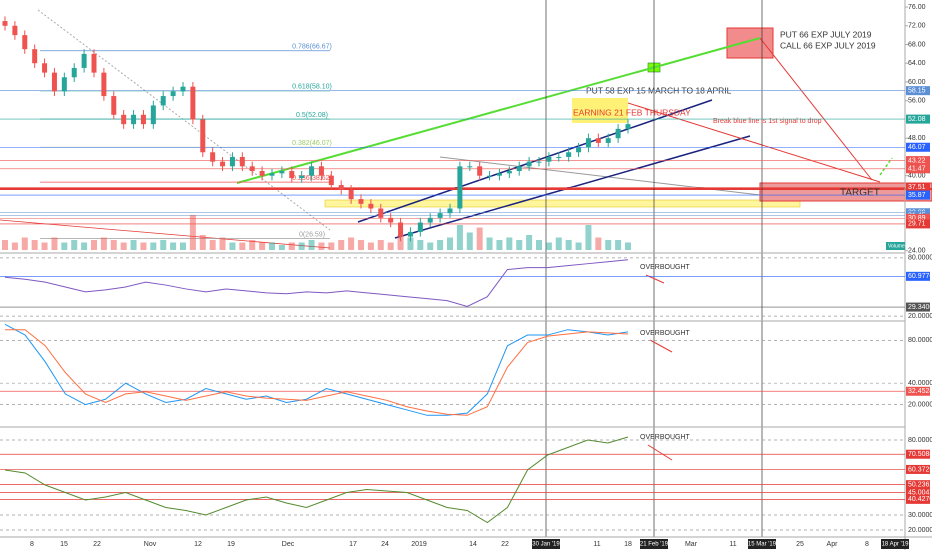  I want to click on x-tick-label: 22, so click(97, 544).